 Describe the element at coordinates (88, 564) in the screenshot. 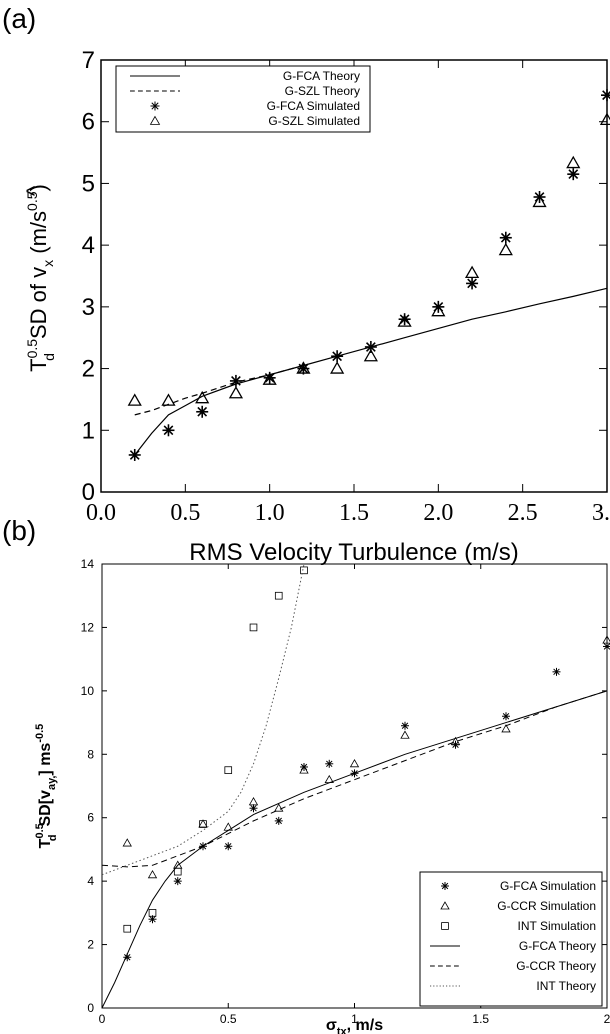

I see `y-tick-label: 14` at that location.